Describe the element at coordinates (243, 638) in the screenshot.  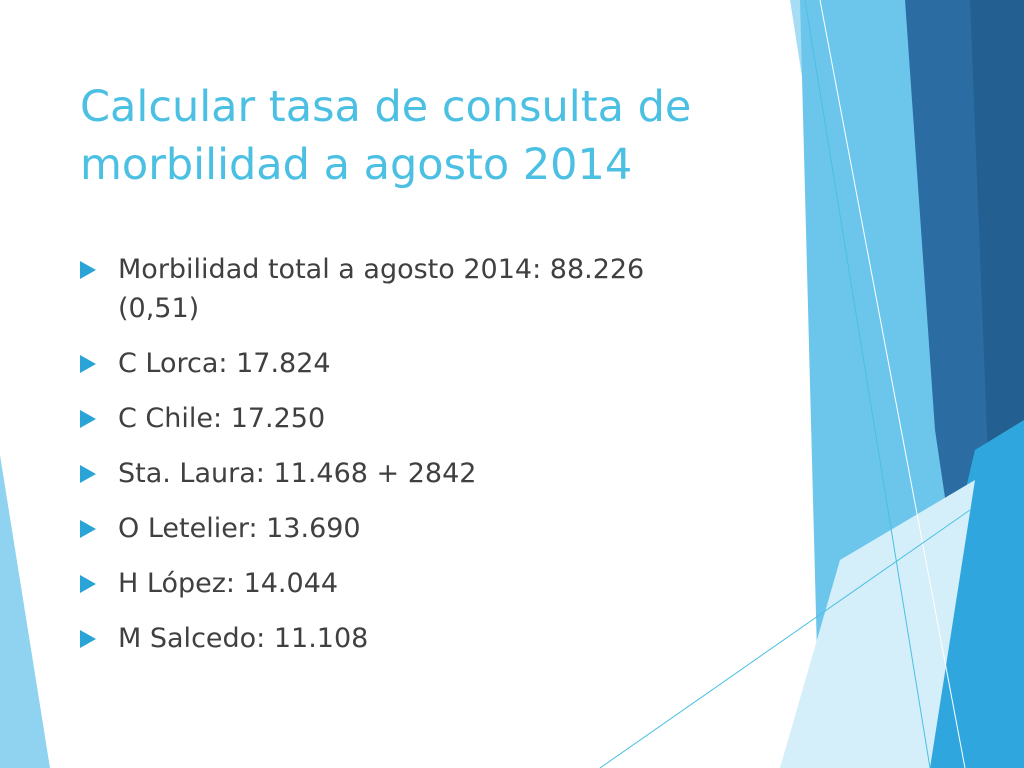
I see `bullet-text: M Salcedo: 11.108` at that location.